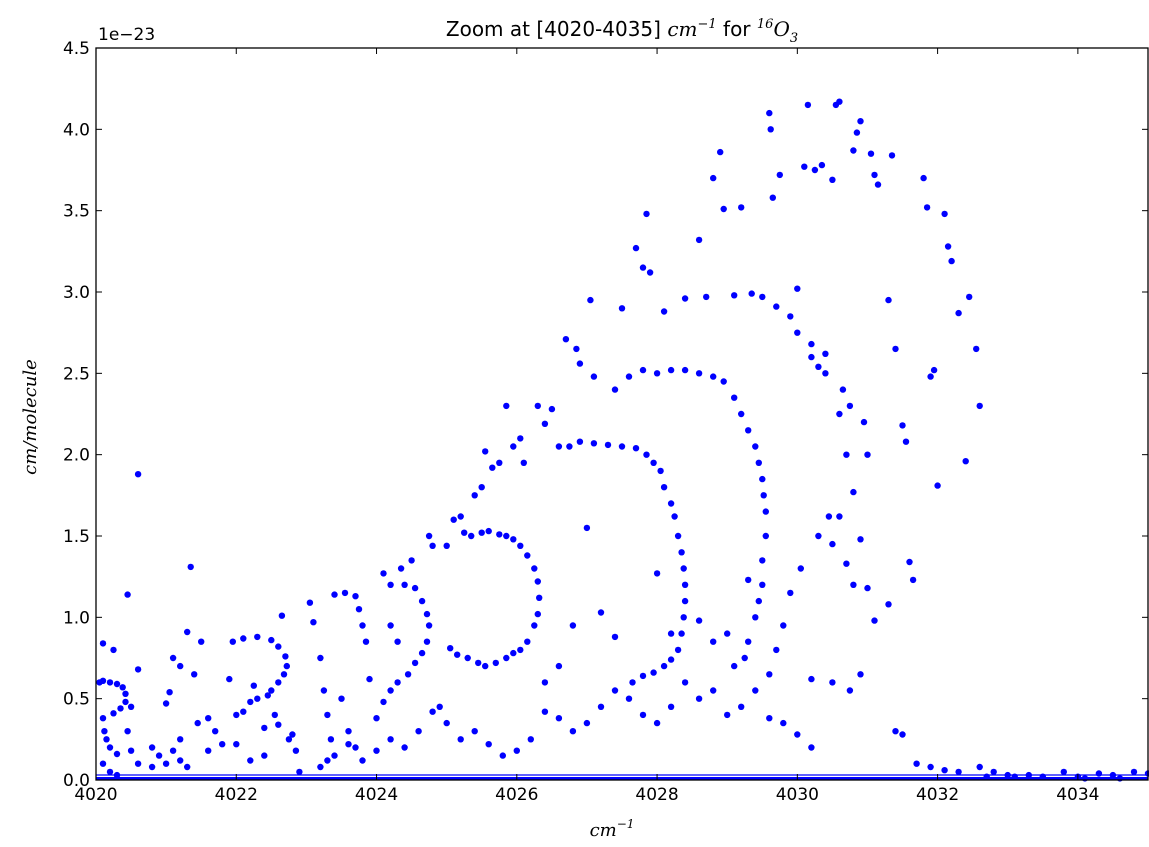  What do you see at coordinates (707, 24) in the screenshot?
I see `title-unit-exp: −1` at bounding box center [707, 24].